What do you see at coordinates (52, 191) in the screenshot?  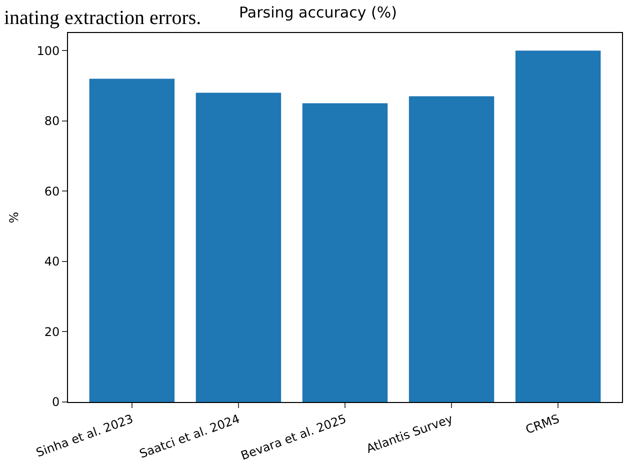 I see `y-tick-label: 60` at bounding box center [52, 191].